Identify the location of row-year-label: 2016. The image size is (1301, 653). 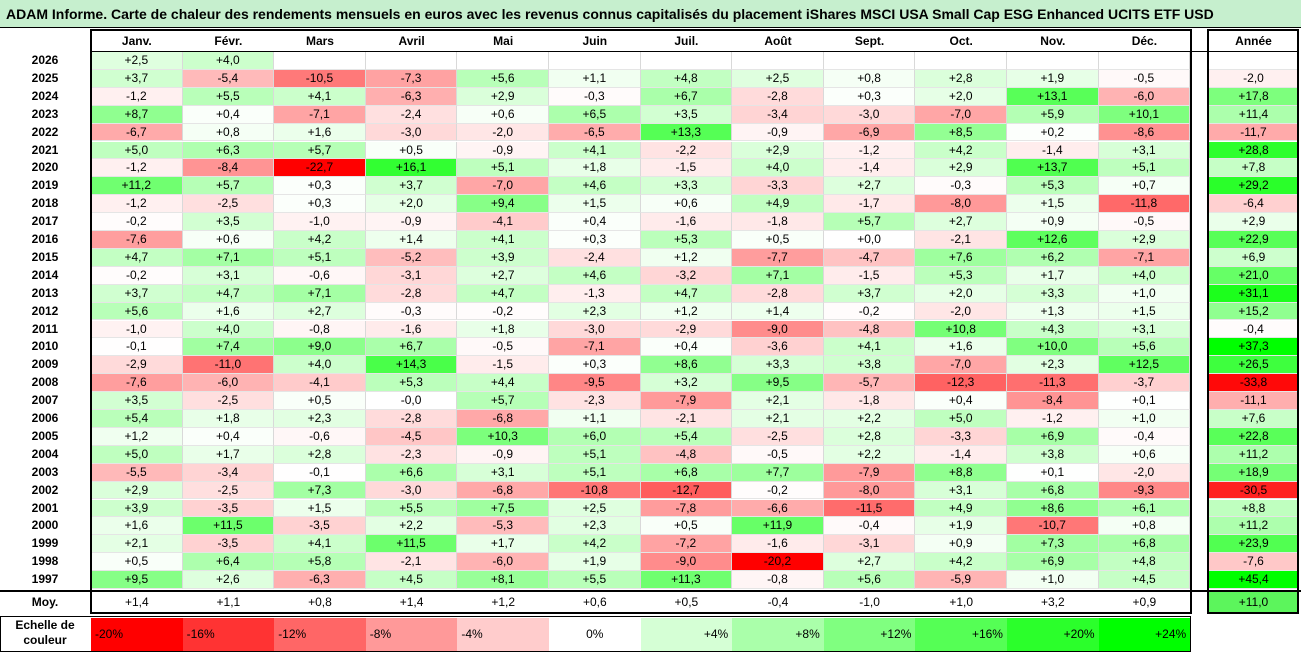
(45, 239).